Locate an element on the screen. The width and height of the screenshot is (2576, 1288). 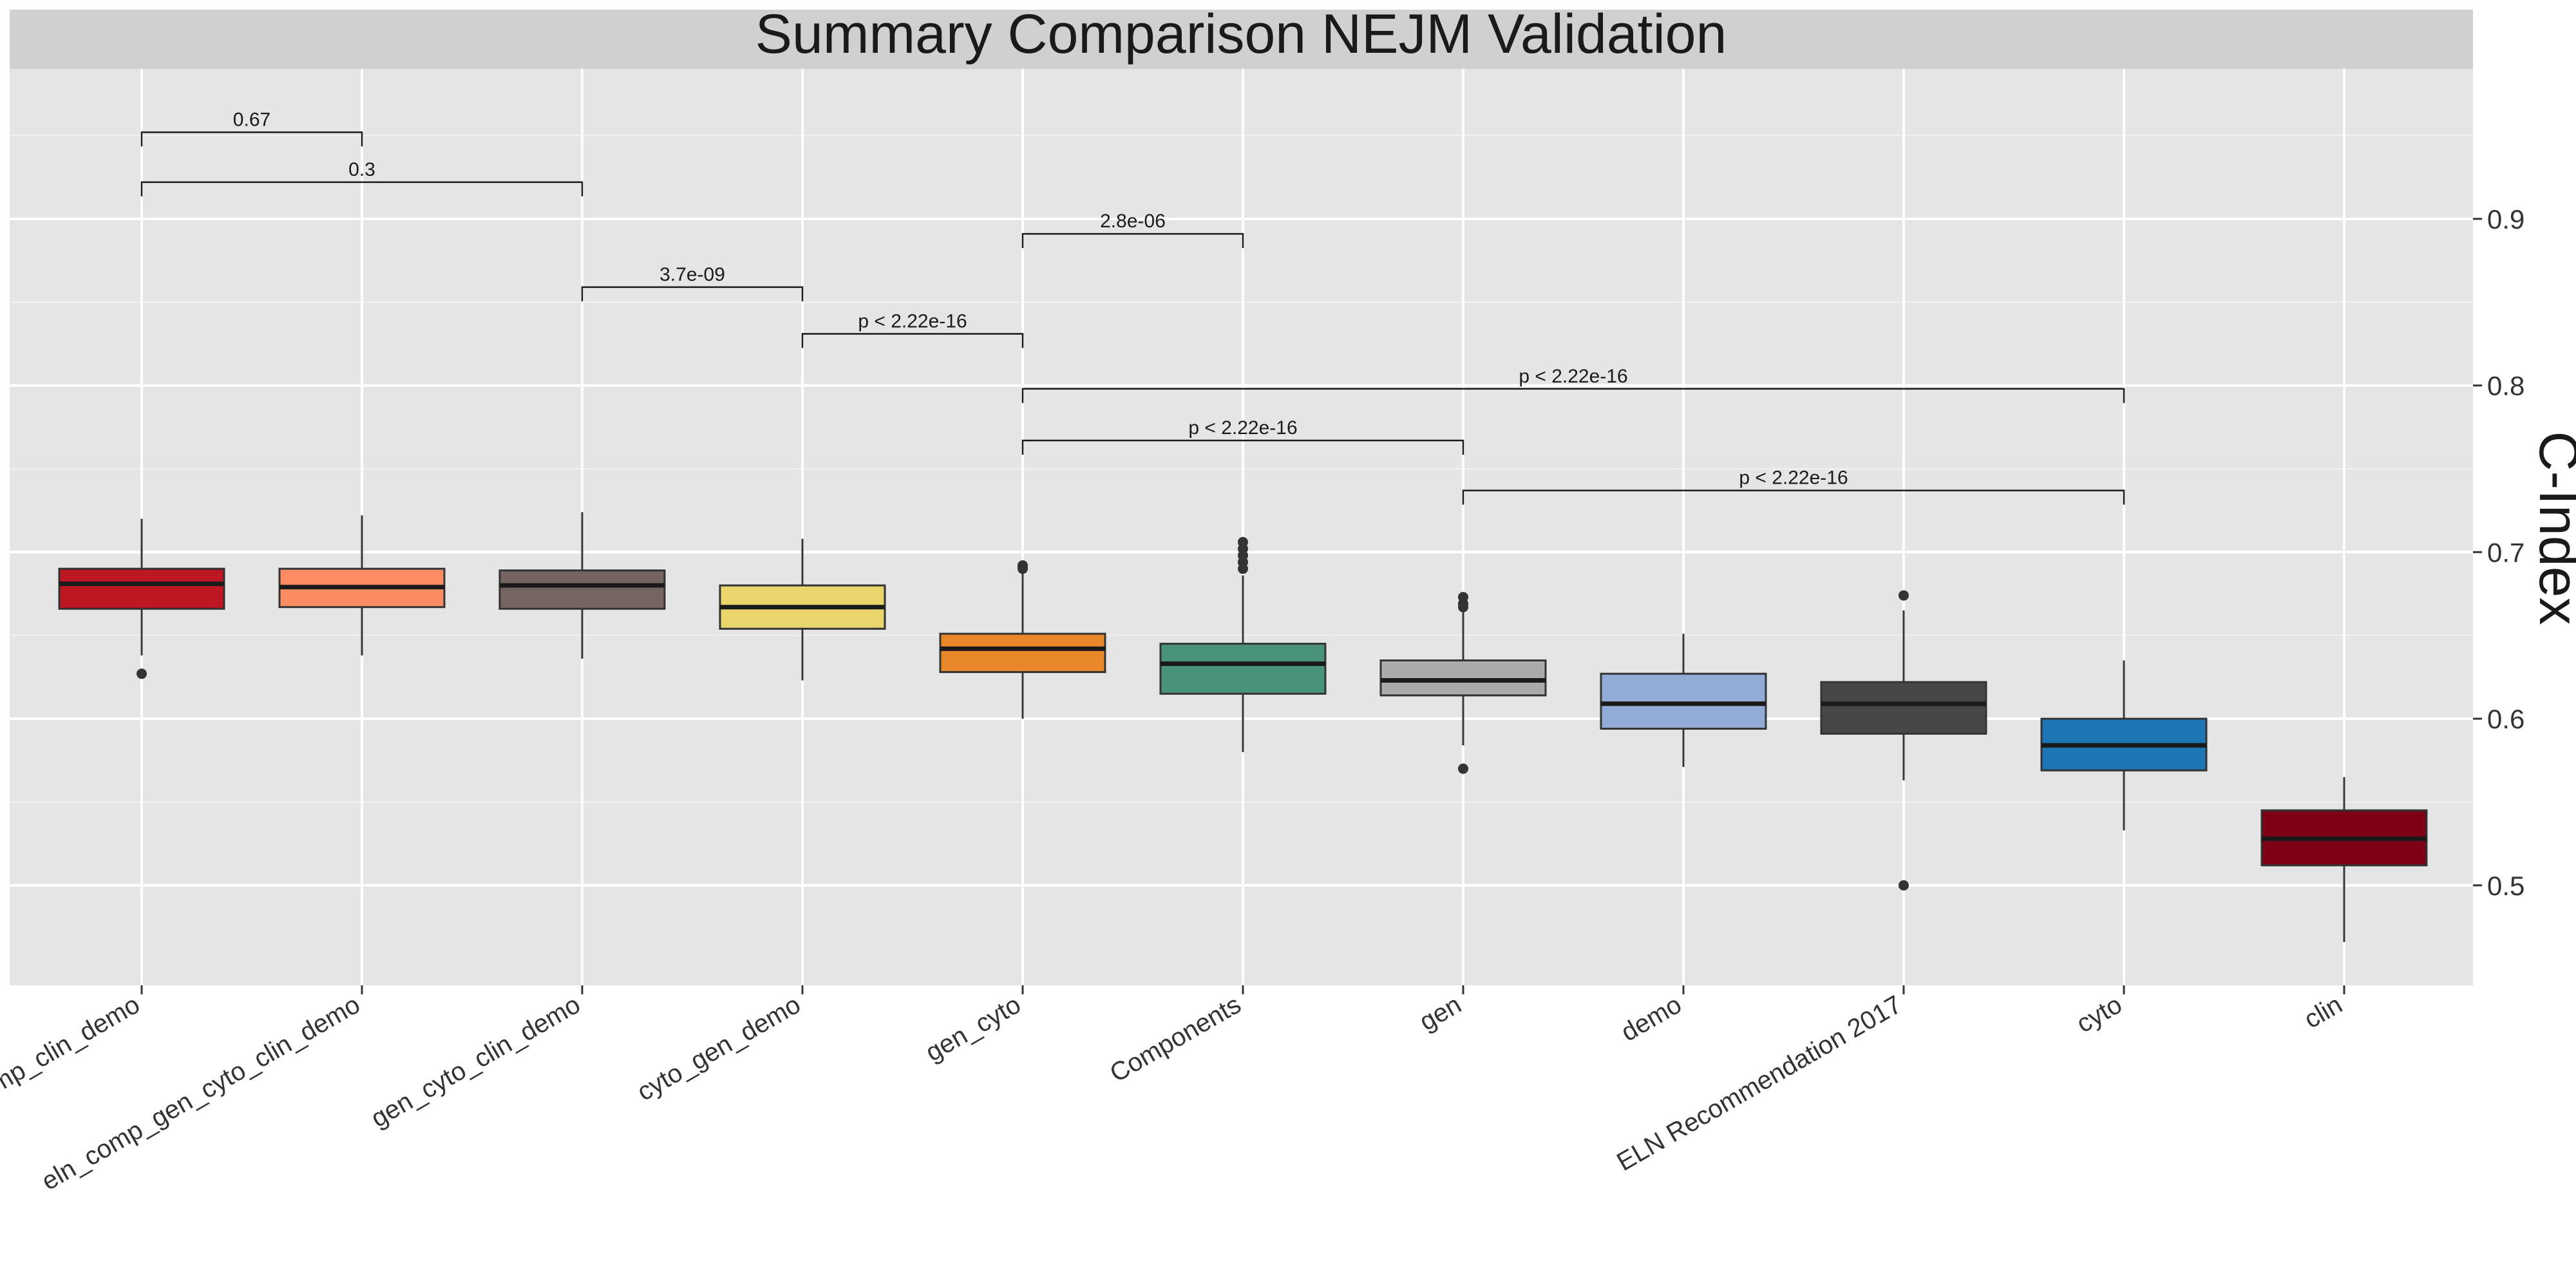
x-tick-label: cyto is located at coordinates (2099, 1014).